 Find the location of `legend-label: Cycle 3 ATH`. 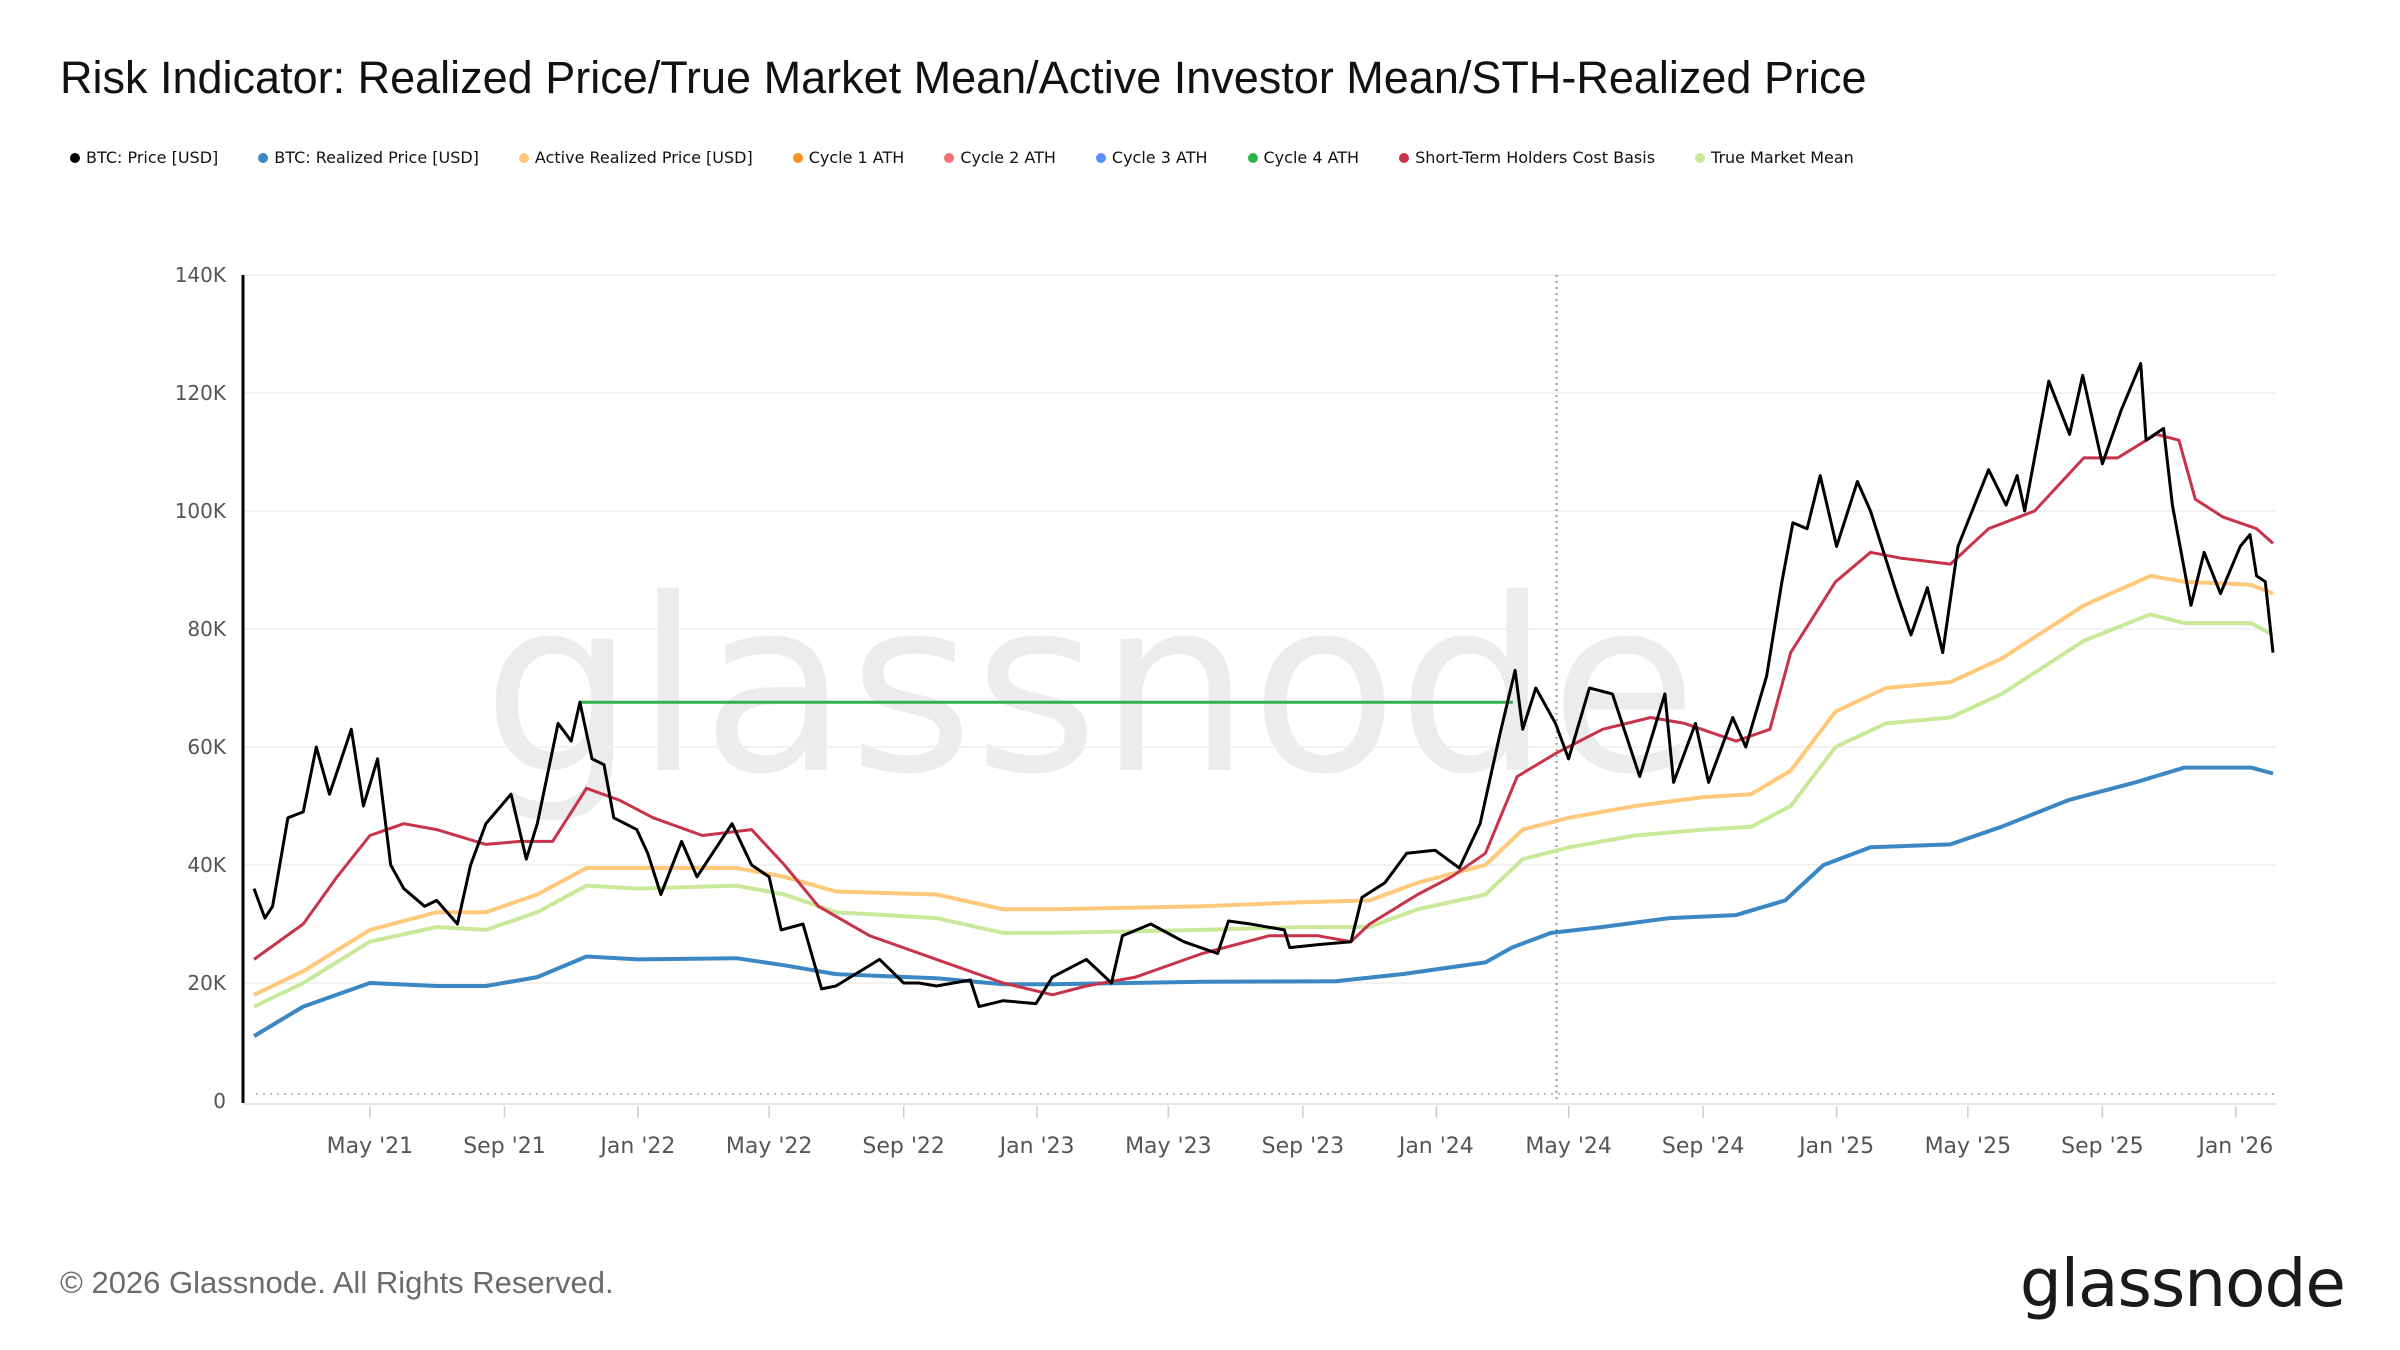

legend-label: Cycle 3 ATH is located at coordinates (1159, 157).